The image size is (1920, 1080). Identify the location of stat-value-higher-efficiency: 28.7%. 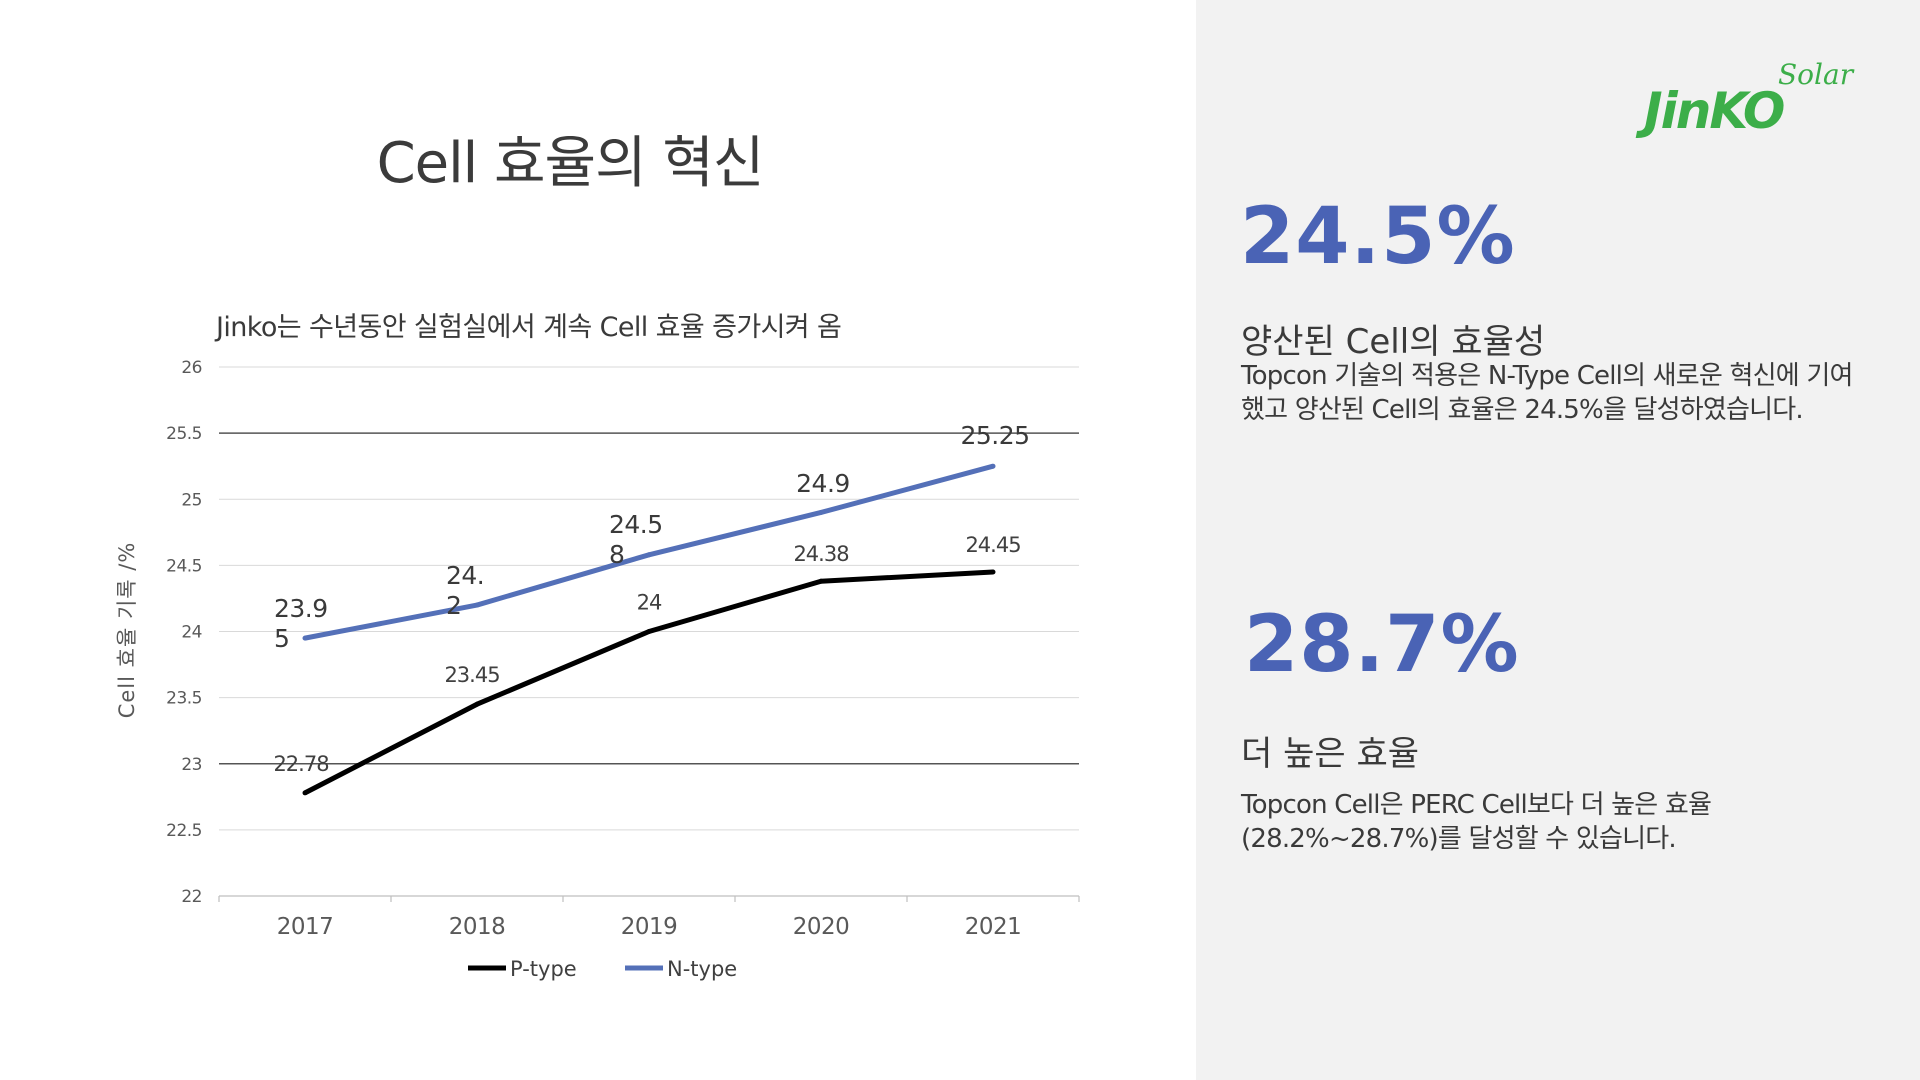
(1382, 645).